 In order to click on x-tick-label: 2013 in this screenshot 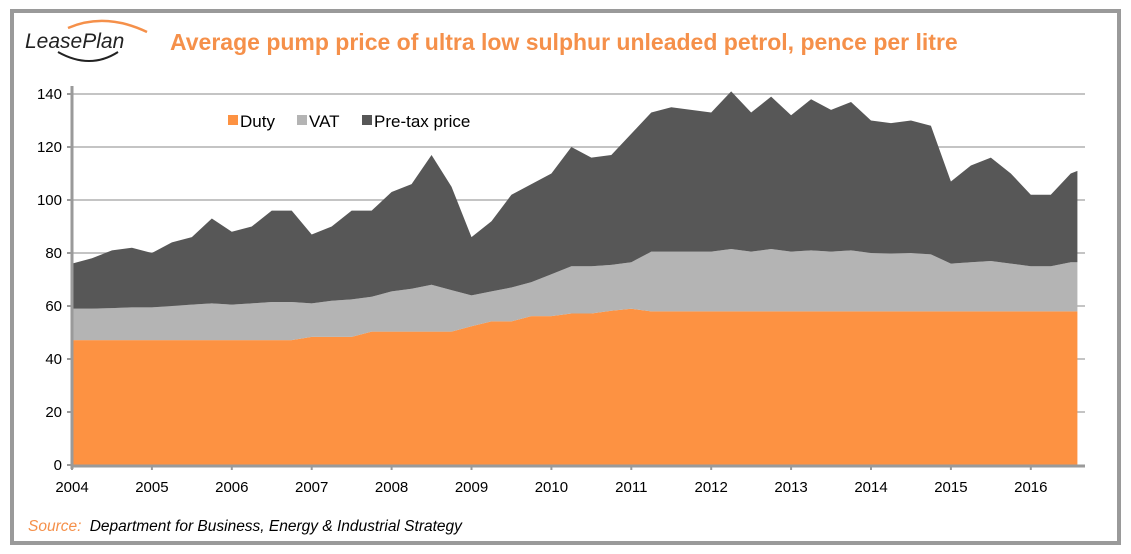, I will do `click(790, 487)`.